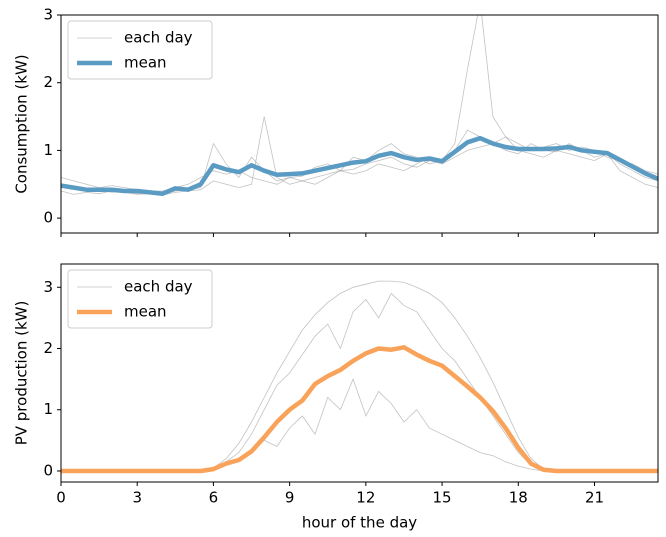 The width and height of the screenshot is (666, 537). I want to click on x-axis-label: hour of the day, so click(359, 523).